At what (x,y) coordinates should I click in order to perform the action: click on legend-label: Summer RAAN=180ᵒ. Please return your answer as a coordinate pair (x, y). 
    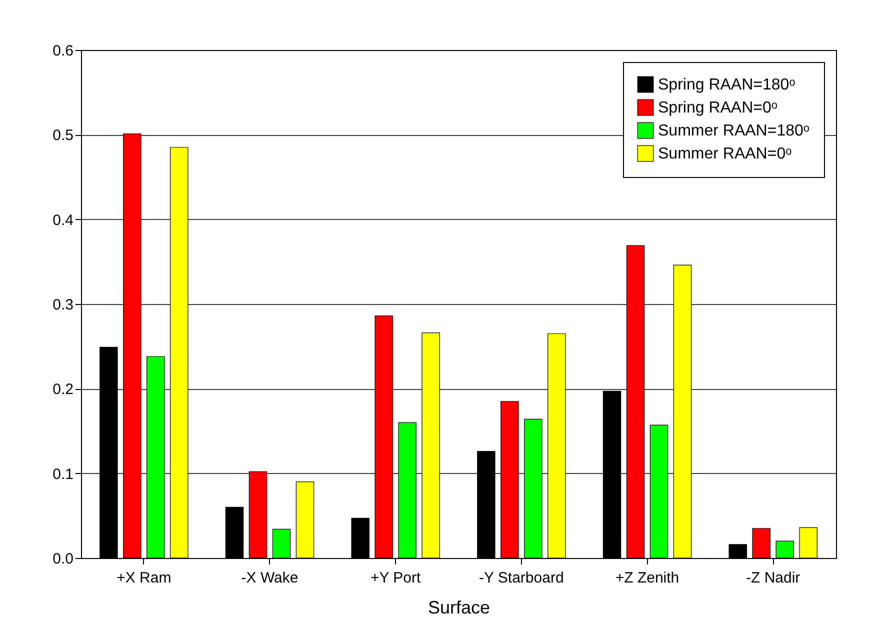
    Looking at the image, I should click on (734, 131).